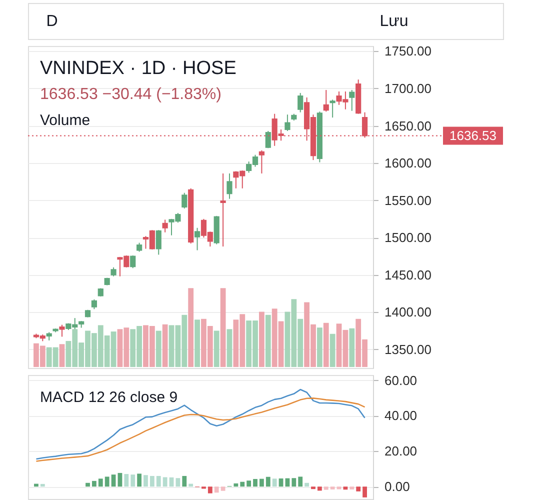 The width and height of the screenshot is (535, 500). What do you see at coordinates (408, 274) in the screenshot?
I see `y-tick-label: 1450.00` at bounding box center [408, 274].